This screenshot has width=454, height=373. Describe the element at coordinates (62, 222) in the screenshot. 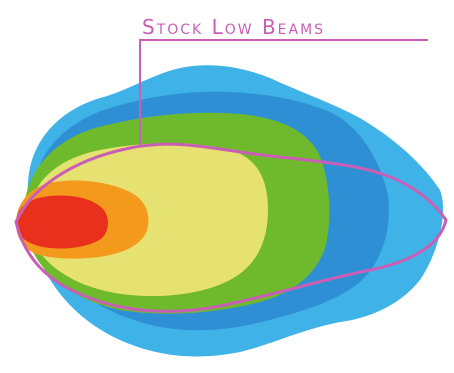

I see `red-zone` at that location.